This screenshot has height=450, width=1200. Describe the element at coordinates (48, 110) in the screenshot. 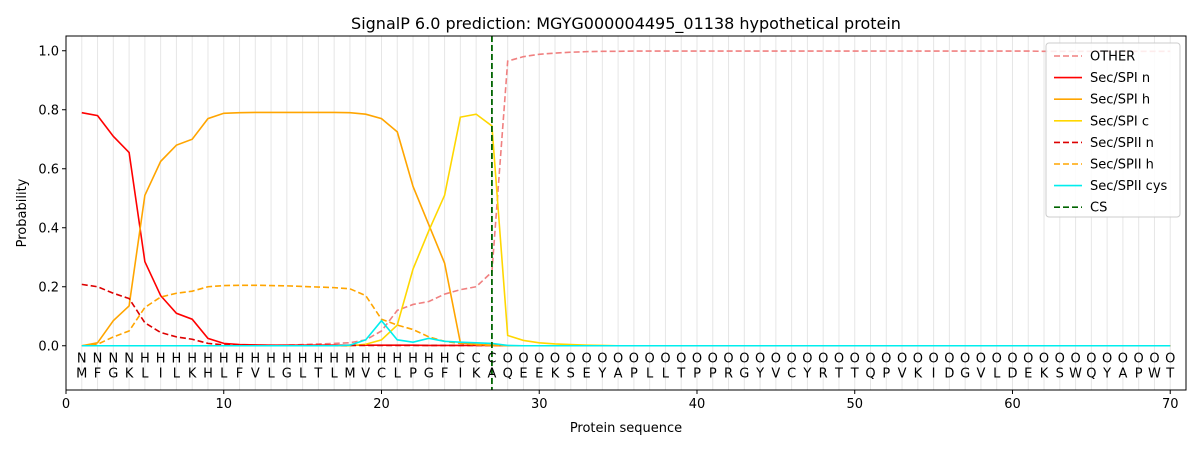

I see `y-tick-label: 0.8` at that location.